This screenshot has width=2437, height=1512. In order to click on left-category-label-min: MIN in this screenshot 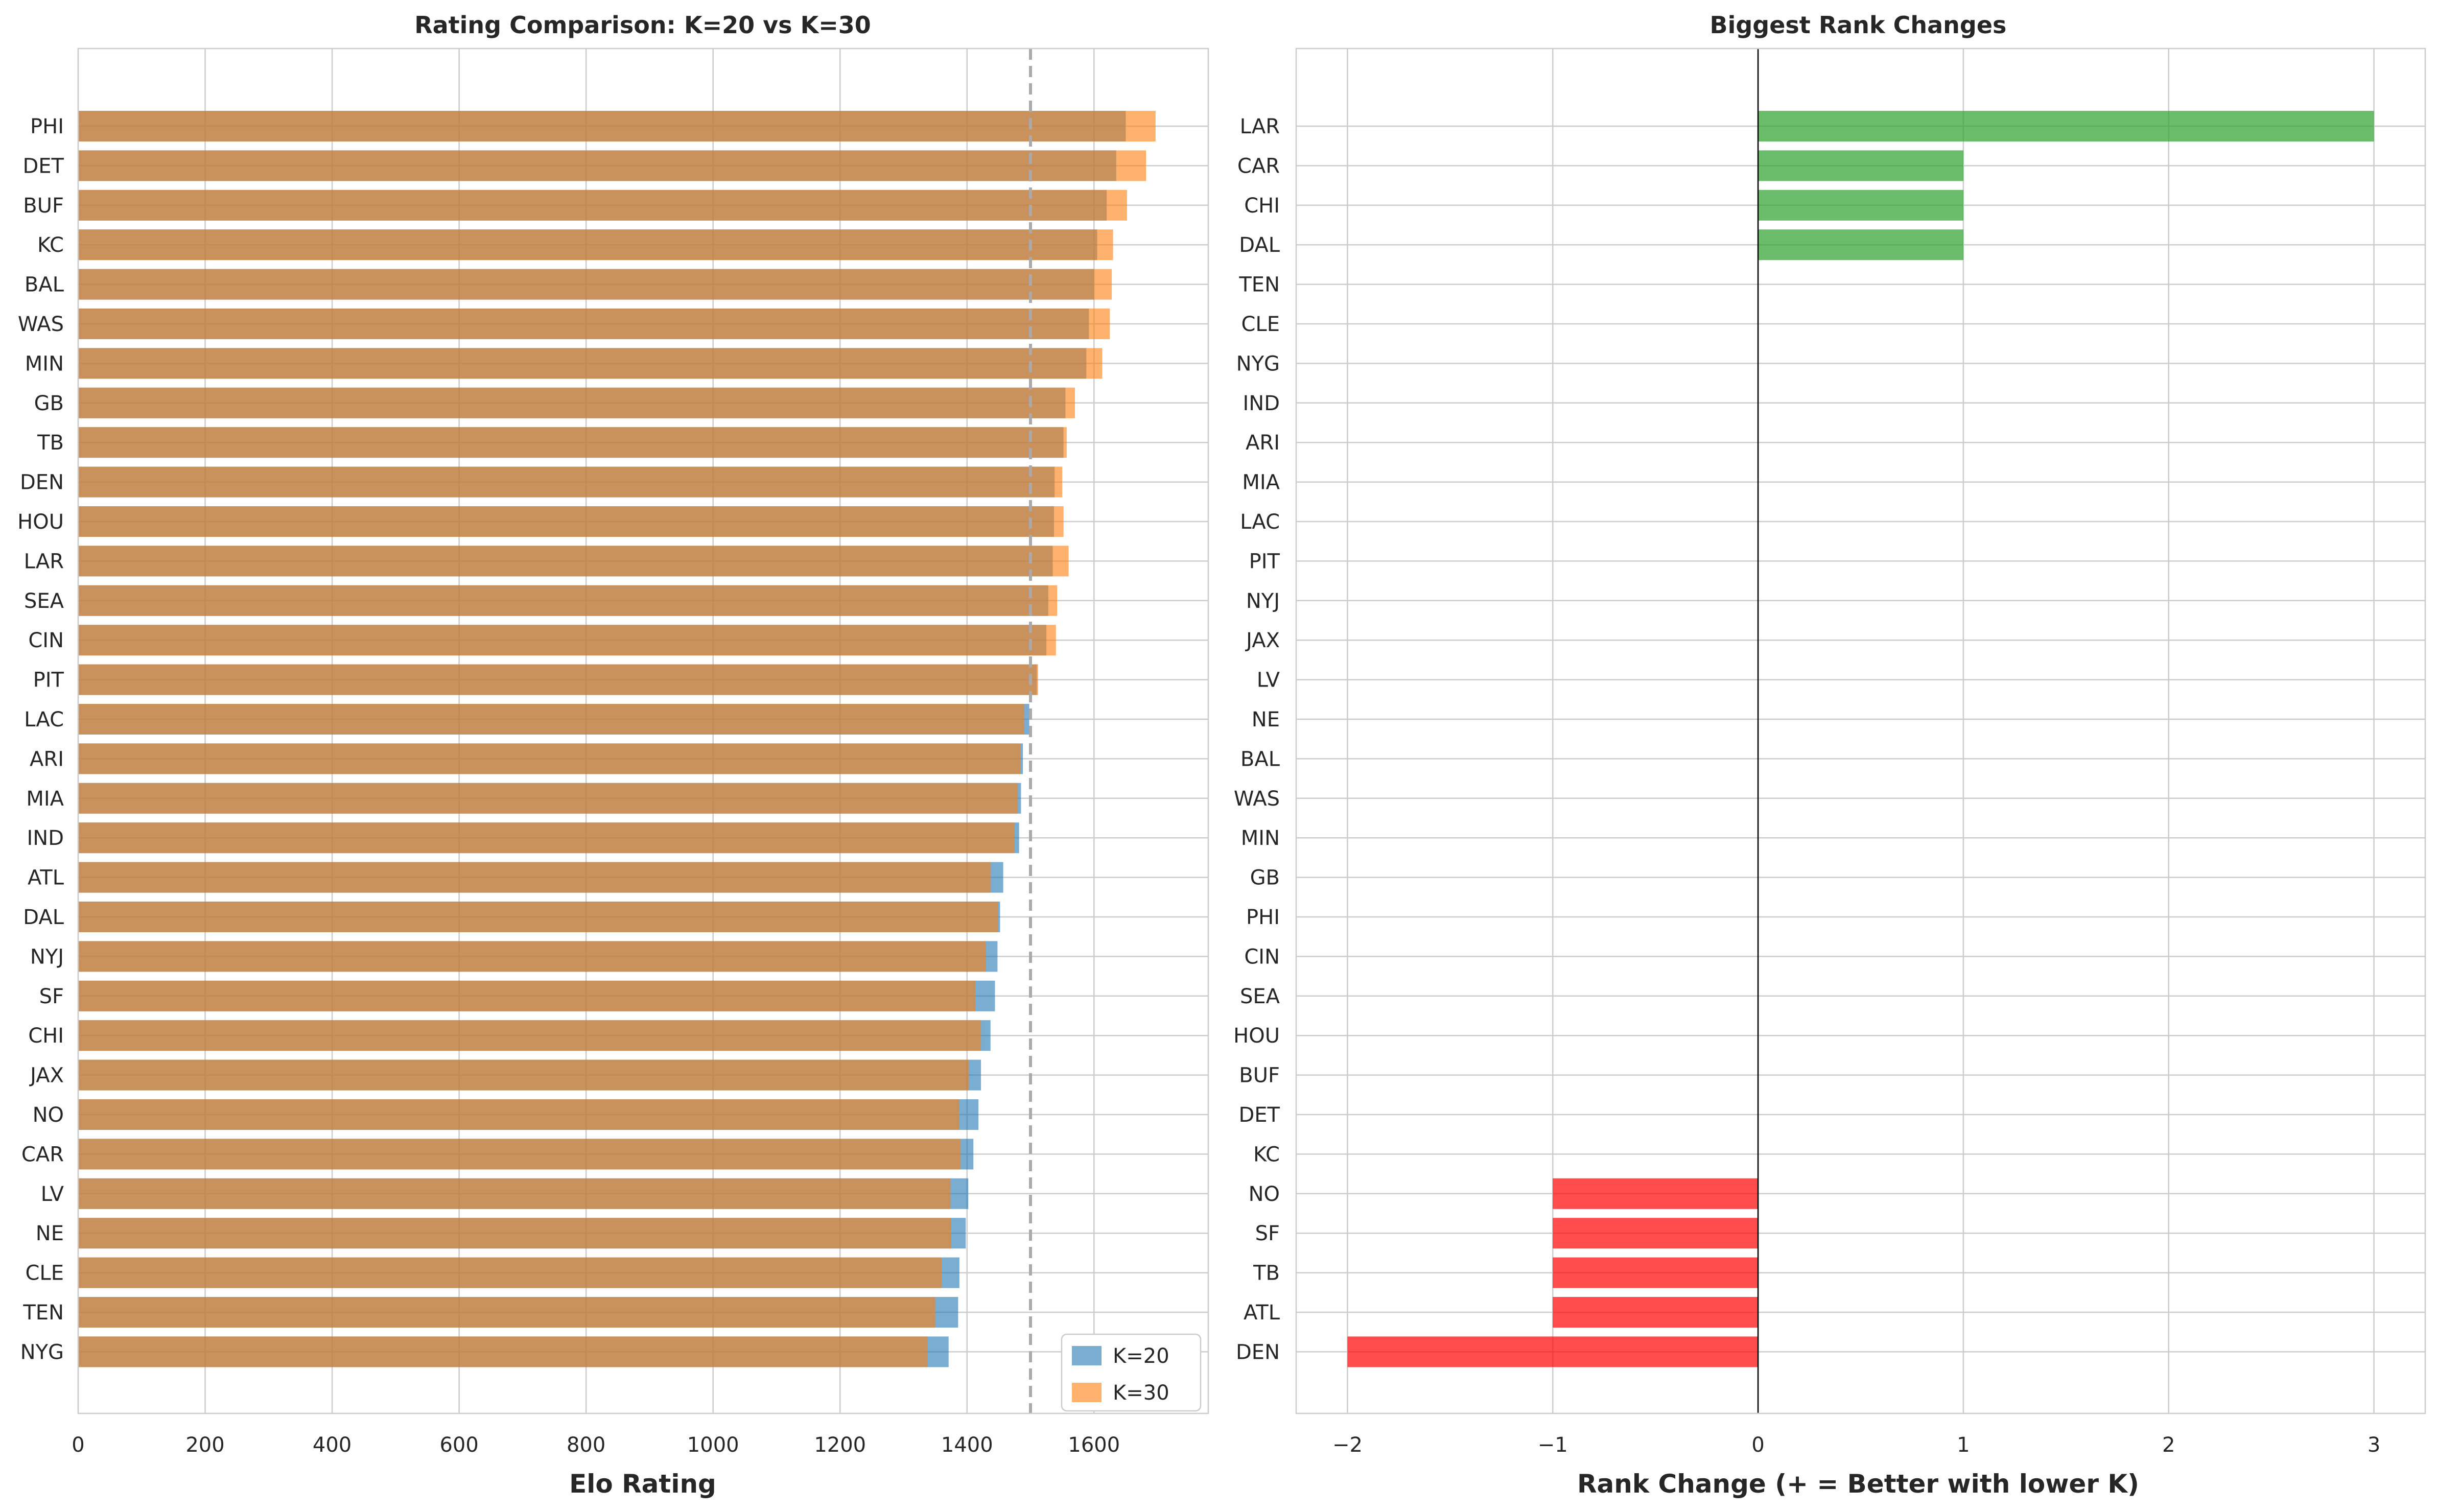, I will do `click(44, 363)`.